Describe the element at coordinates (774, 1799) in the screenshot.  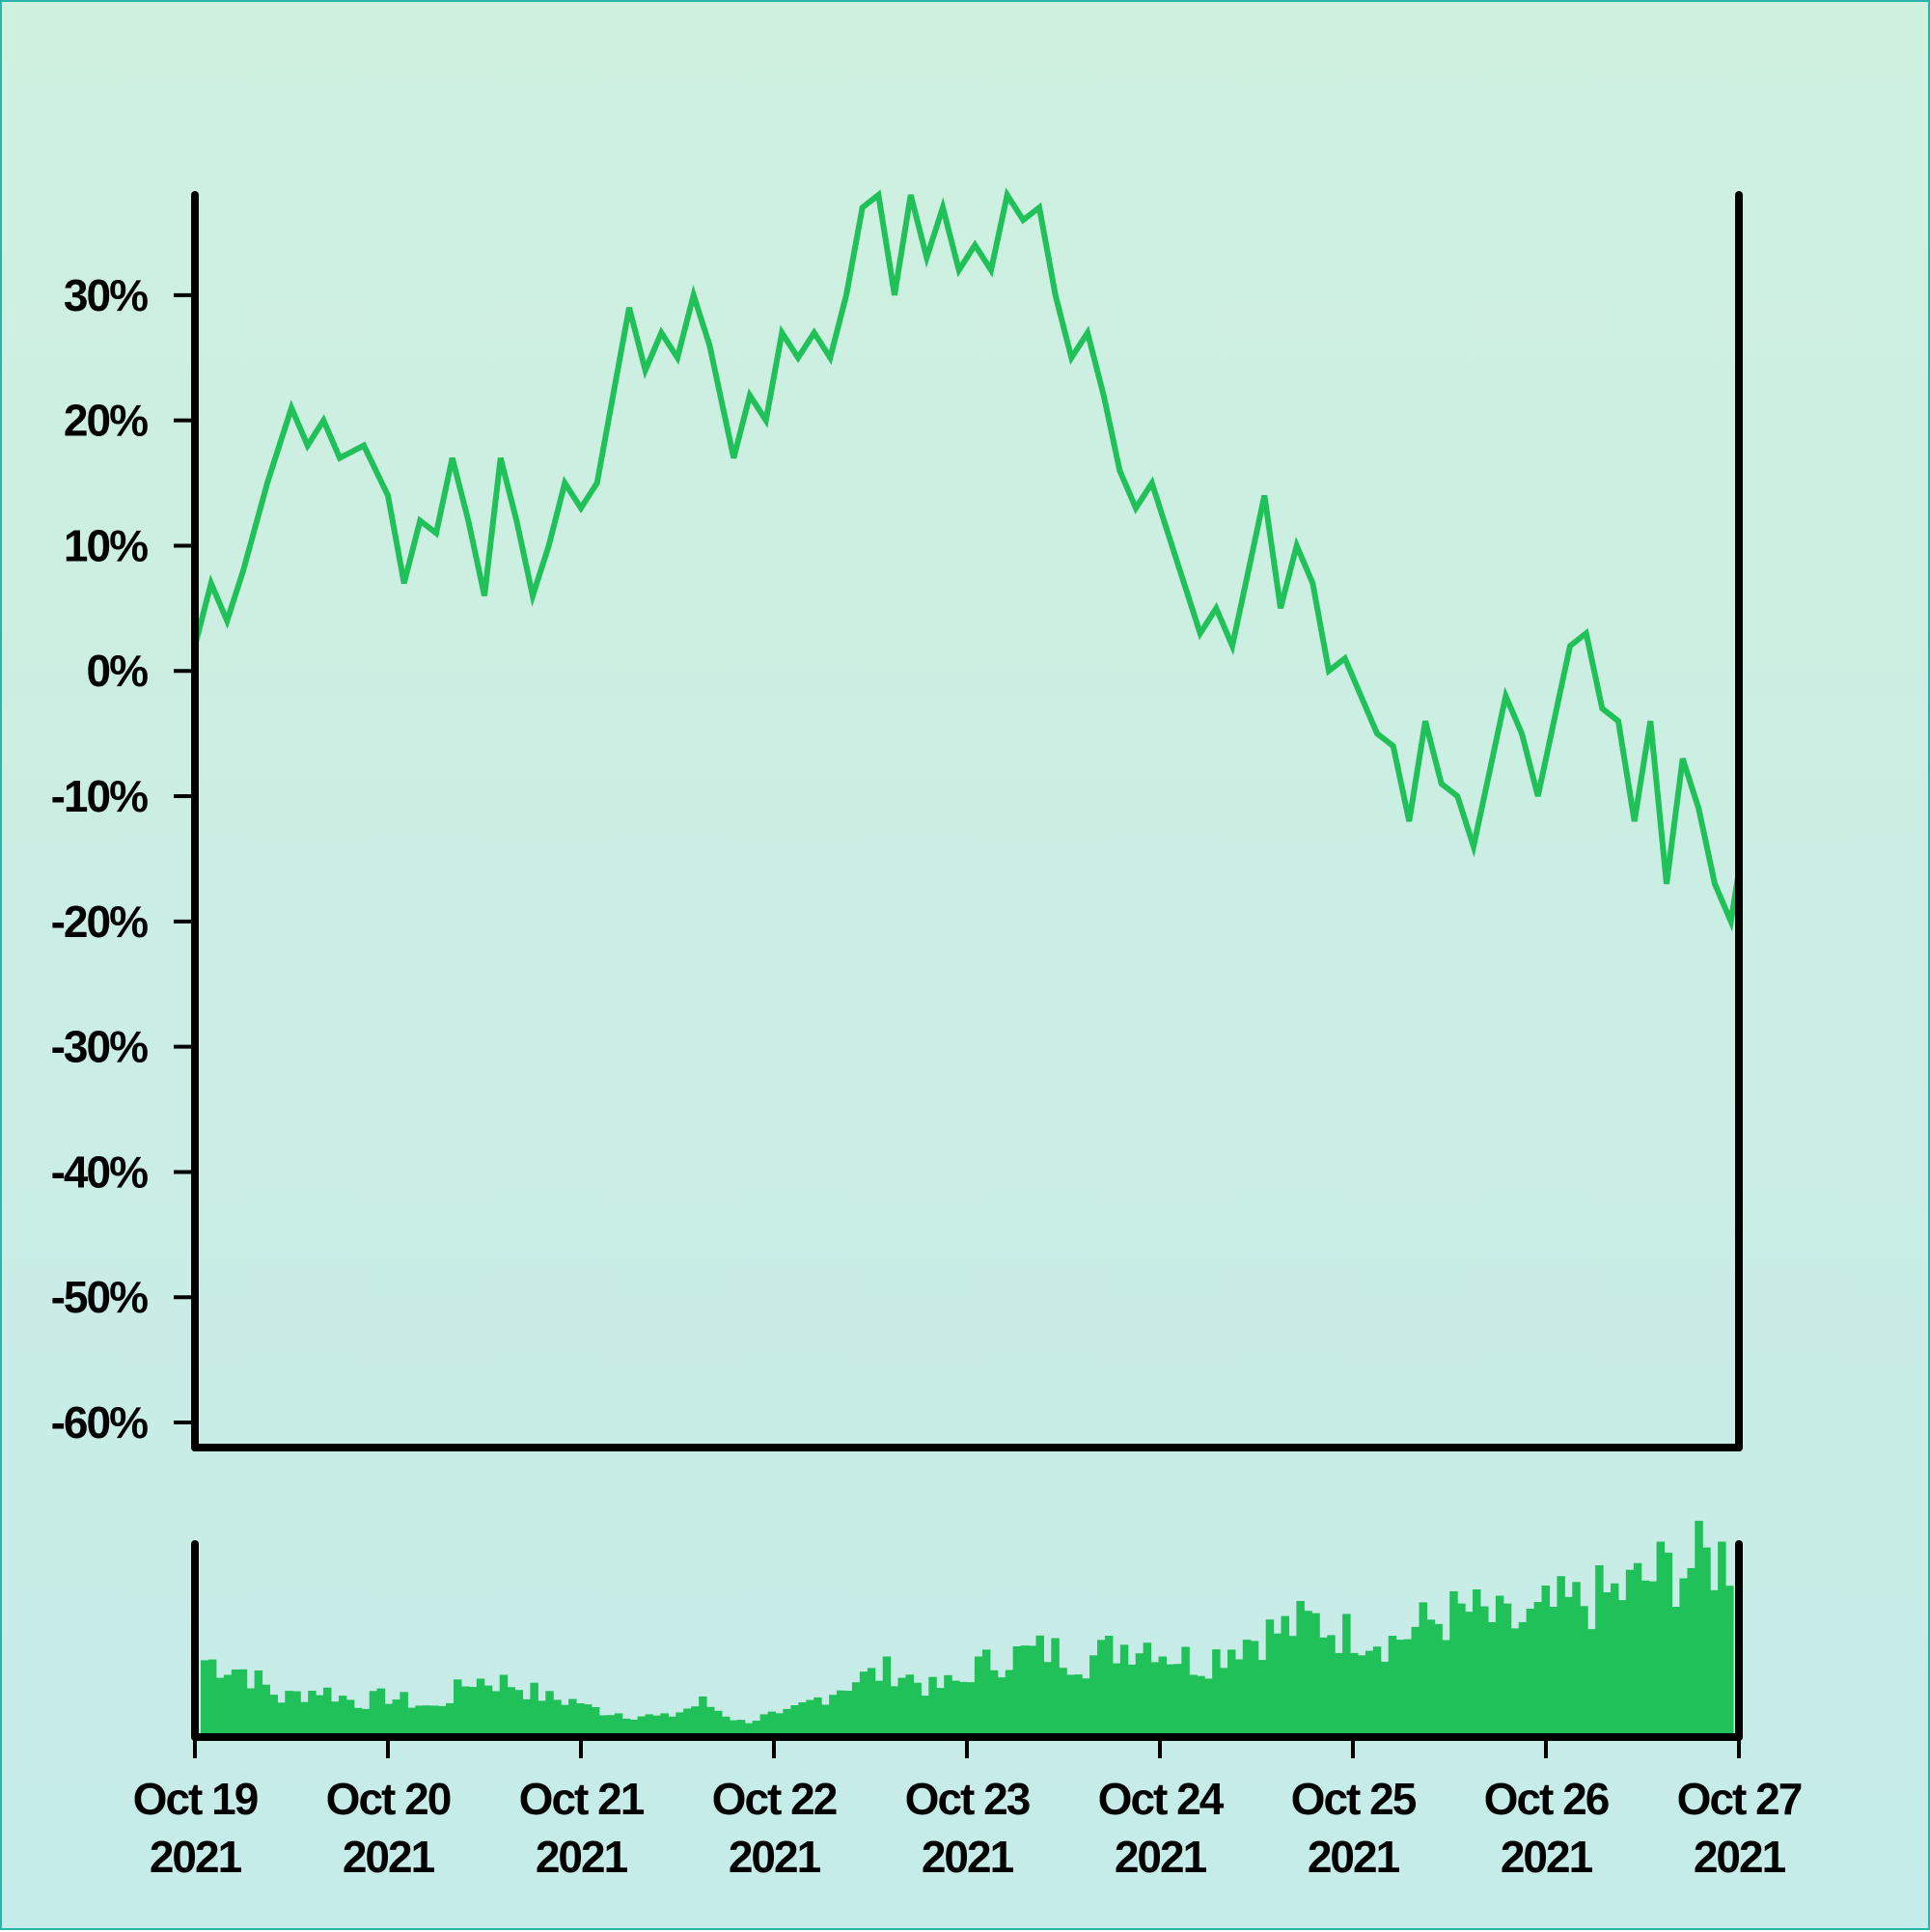
I see `x-tick-label-date: Oct 22` at that location.